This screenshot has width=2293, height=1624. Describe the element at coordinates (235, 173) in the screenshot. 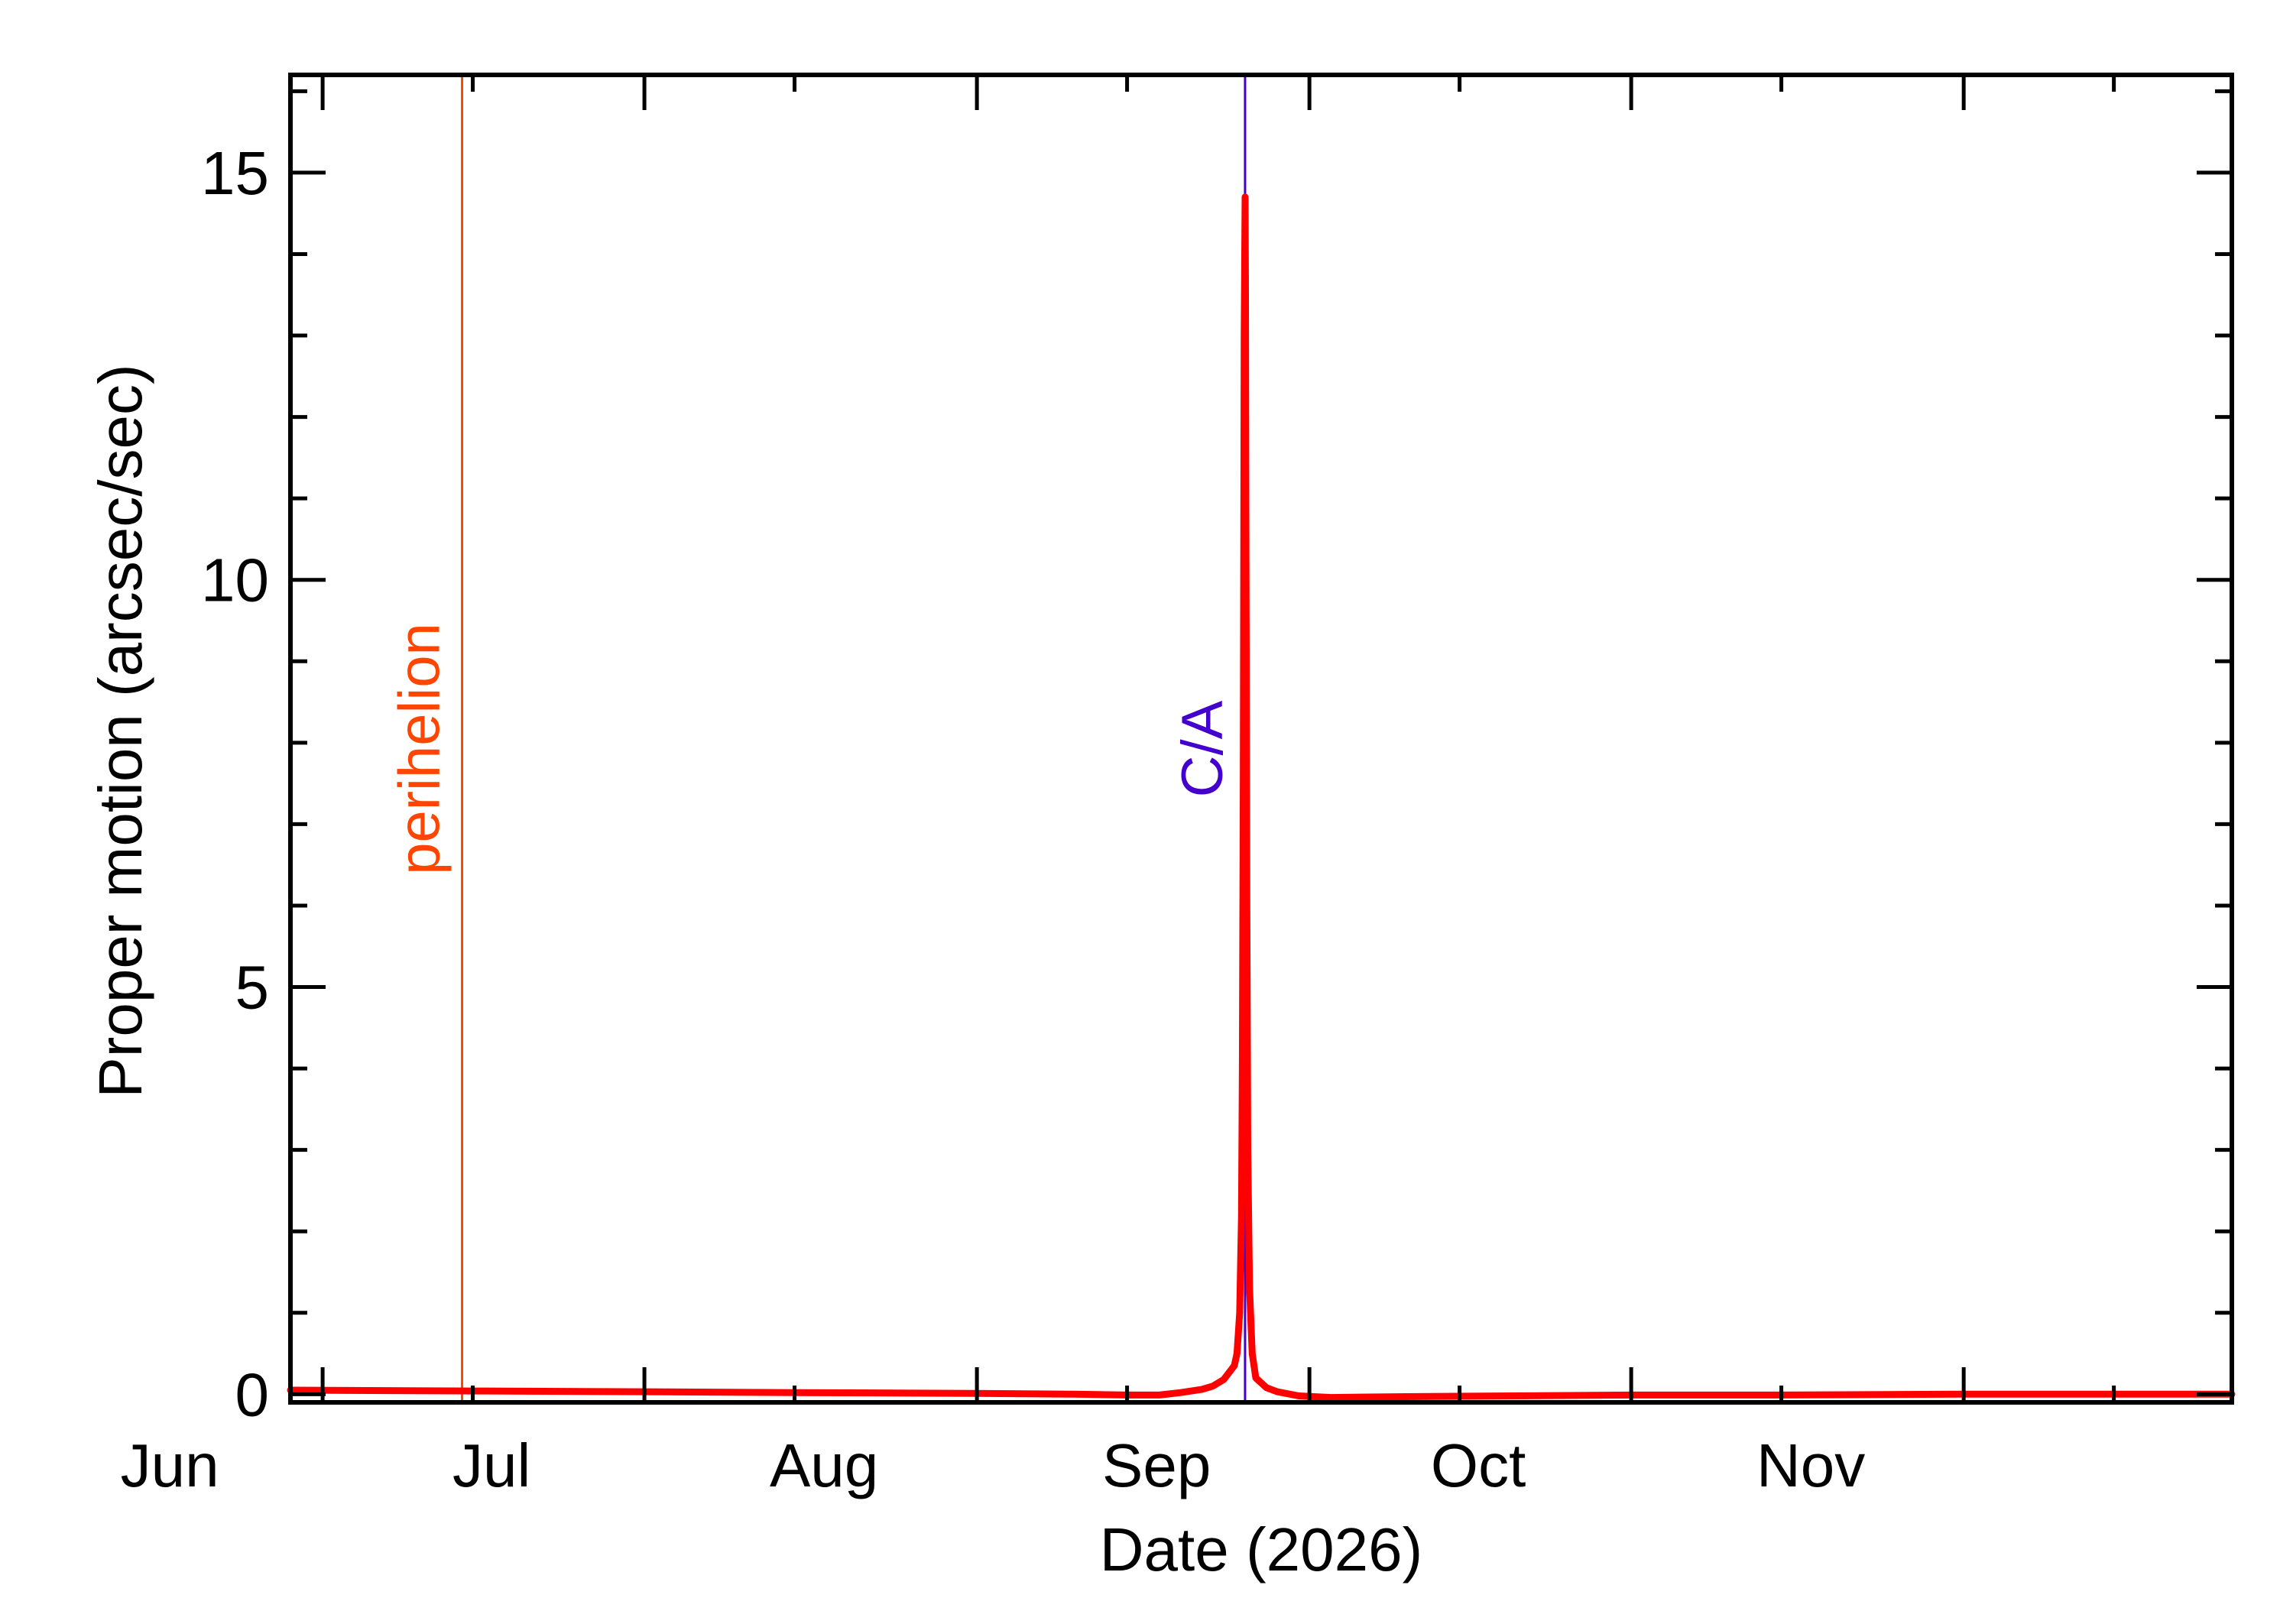

I see `y-tick-label: 15` at that location.